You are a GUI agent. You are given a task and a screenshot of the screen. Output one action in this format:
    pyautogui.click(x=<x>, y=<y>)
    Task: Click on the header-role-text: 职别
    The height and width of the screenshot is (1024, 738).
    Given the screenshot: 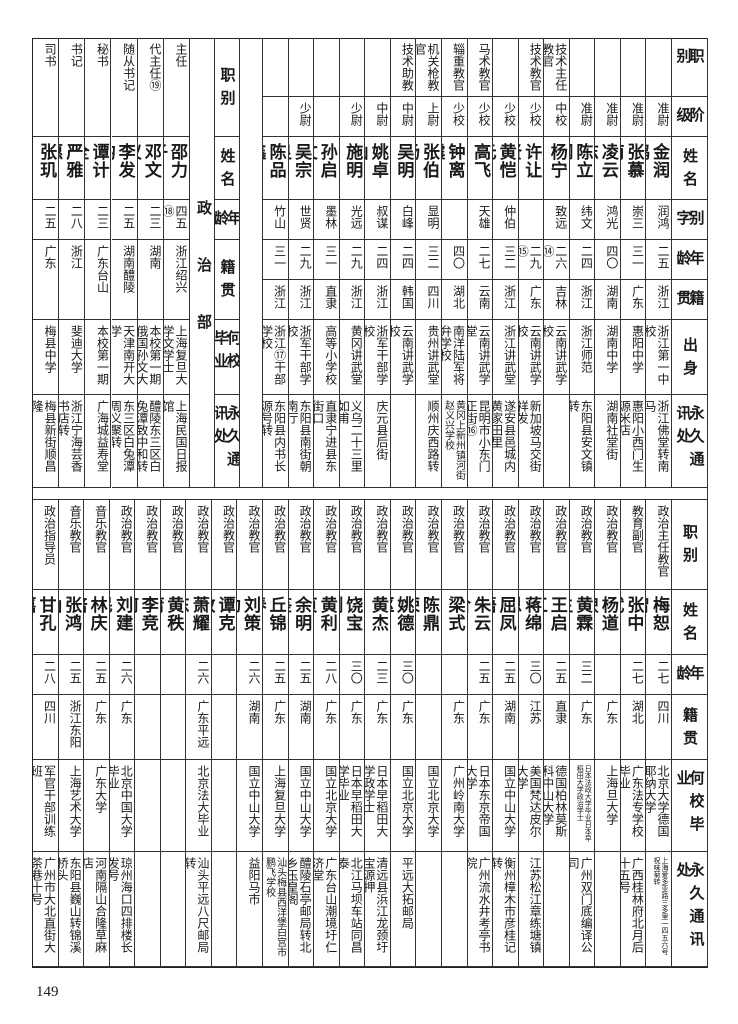 What is the action you would take?
    pyautogui.click(x=227, y=89)
    